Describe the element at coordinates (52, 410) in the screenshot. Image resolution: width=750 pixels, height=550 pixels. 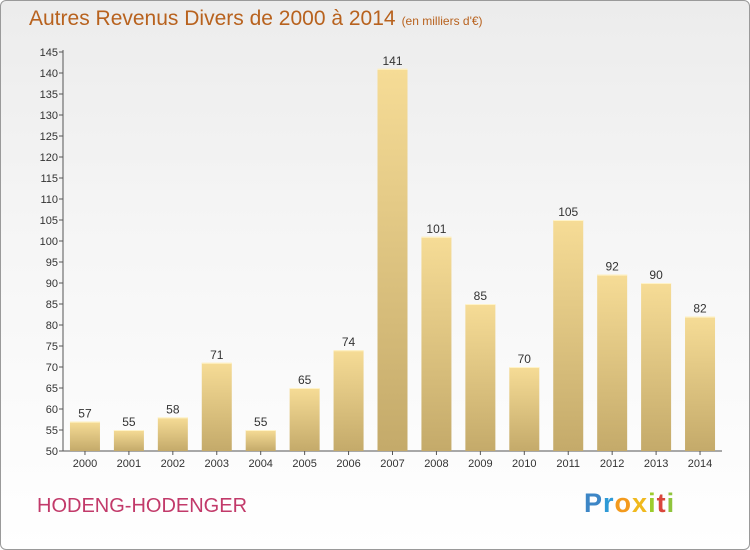
I see `y-tick-label: 60` at that location.